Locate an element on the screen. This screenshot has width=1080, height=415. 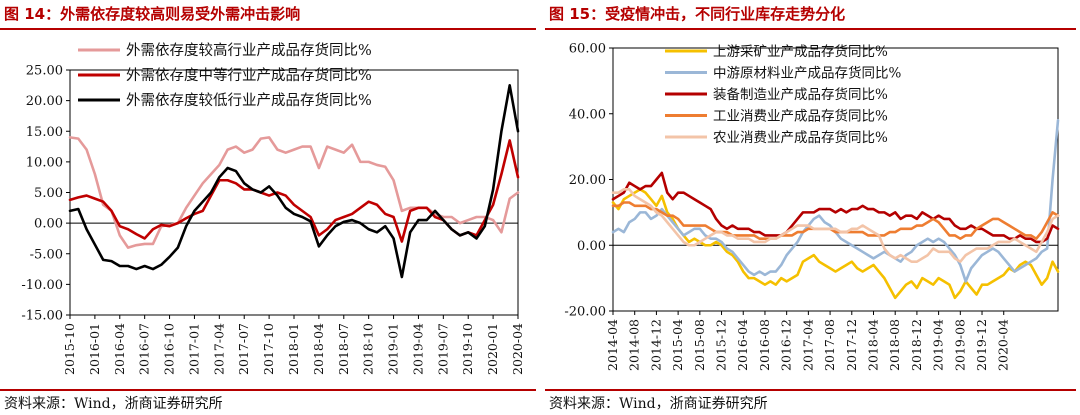
x-tick-label: 2019-07 is located at coordinates (442, 349).